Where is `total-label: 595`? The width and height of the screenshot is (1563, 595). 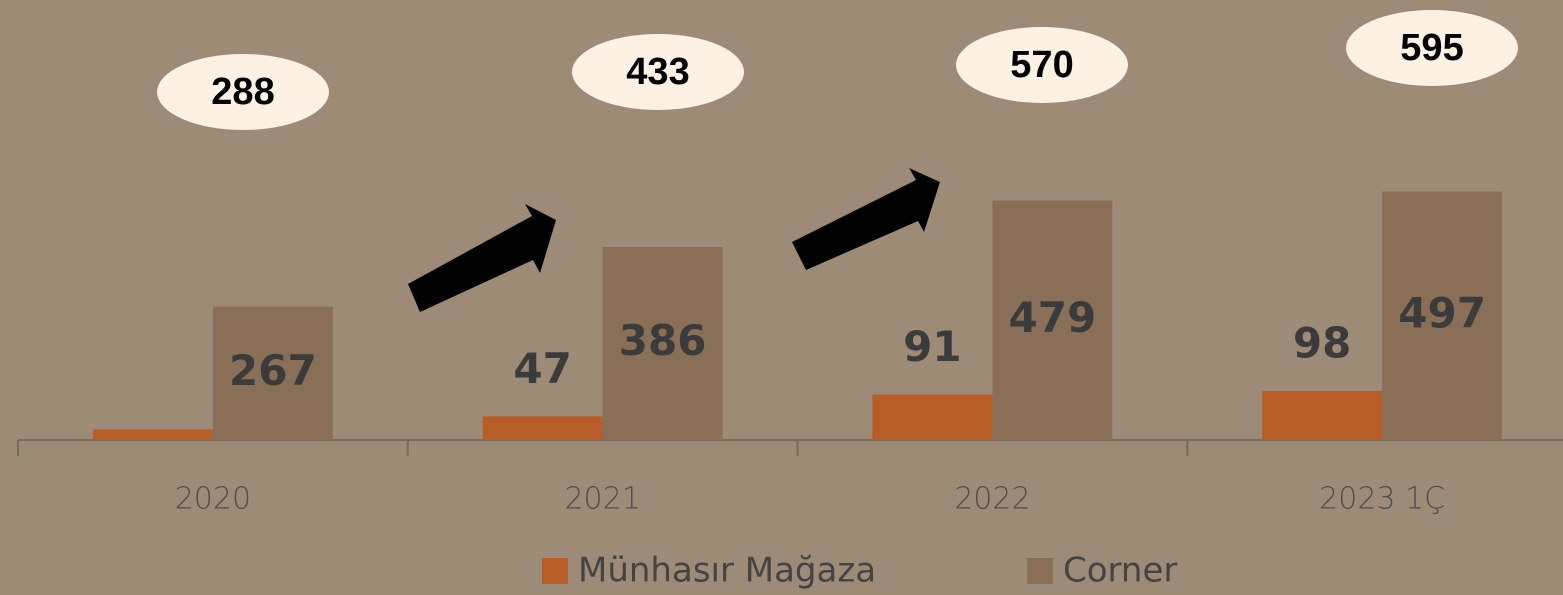 total-label: 595 is located at coordinates (1431, 48).